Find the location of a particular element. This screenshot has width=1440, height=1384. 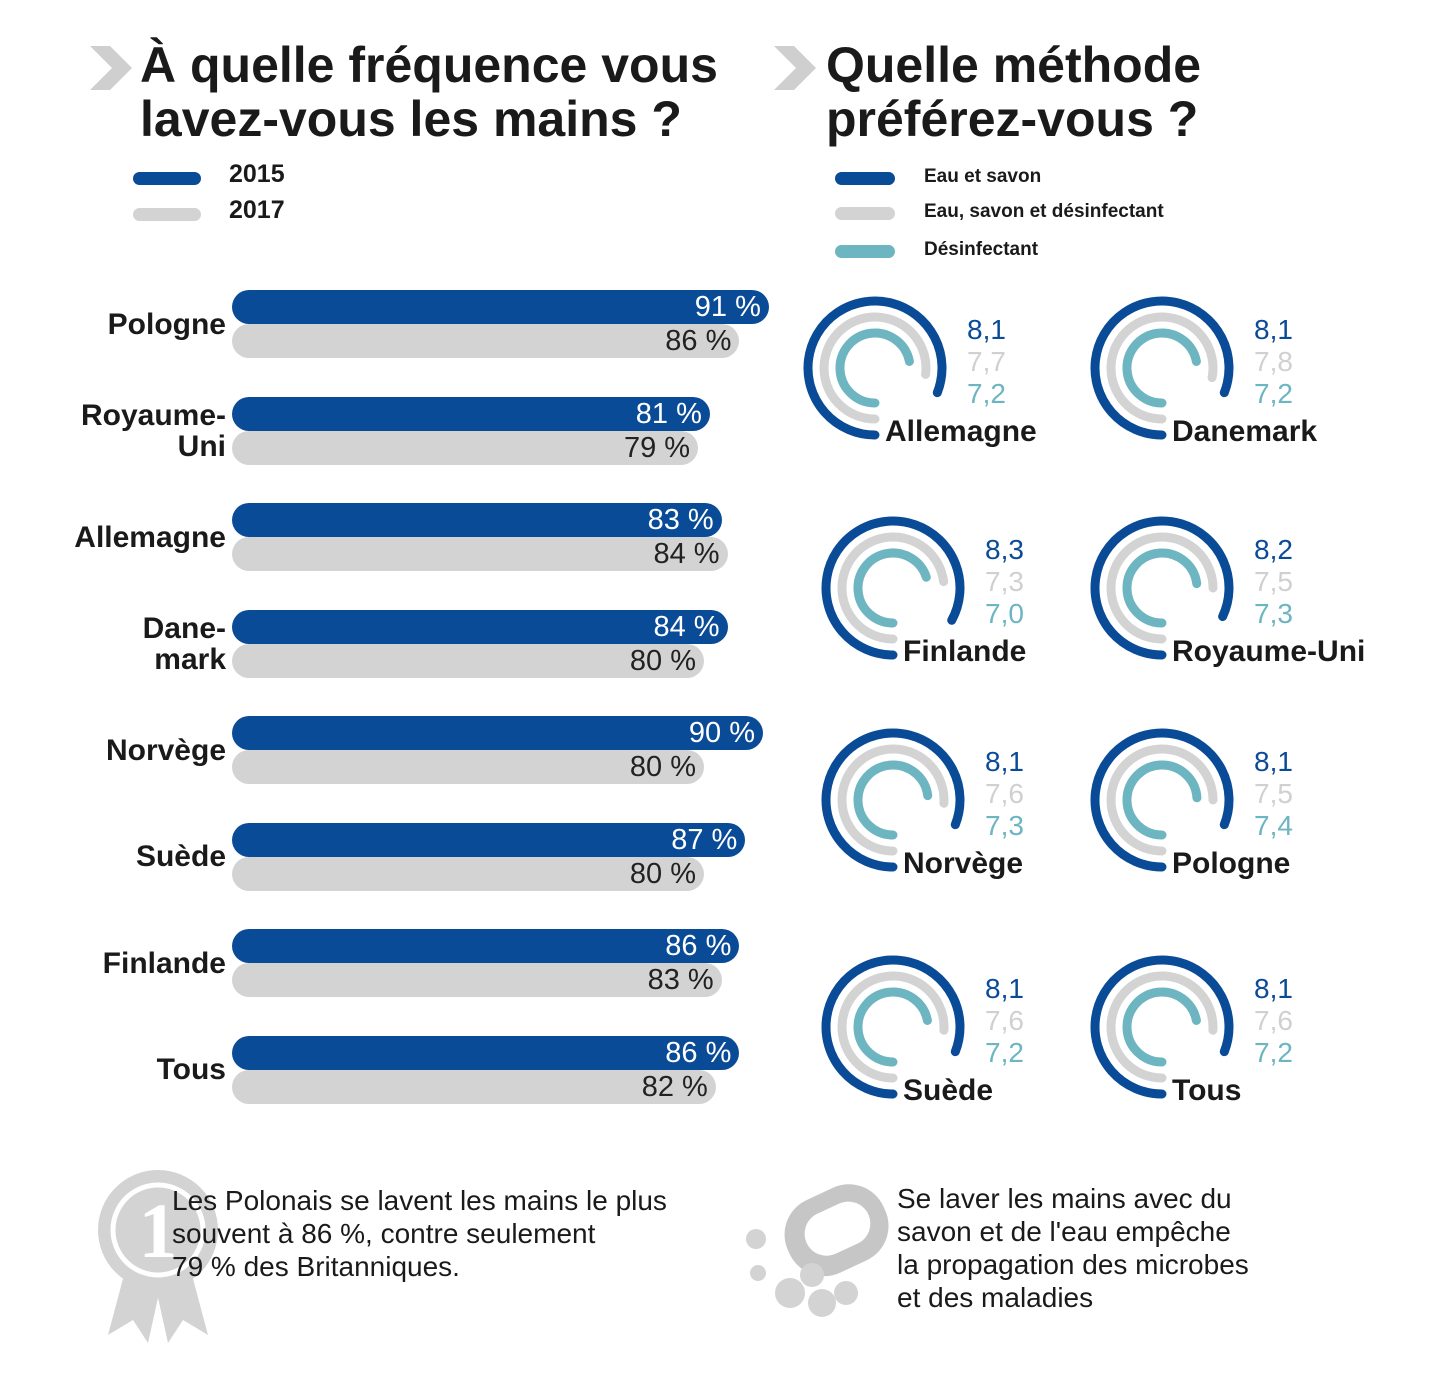

country-label-line: Allemagne is located at coordinates (150, 537).